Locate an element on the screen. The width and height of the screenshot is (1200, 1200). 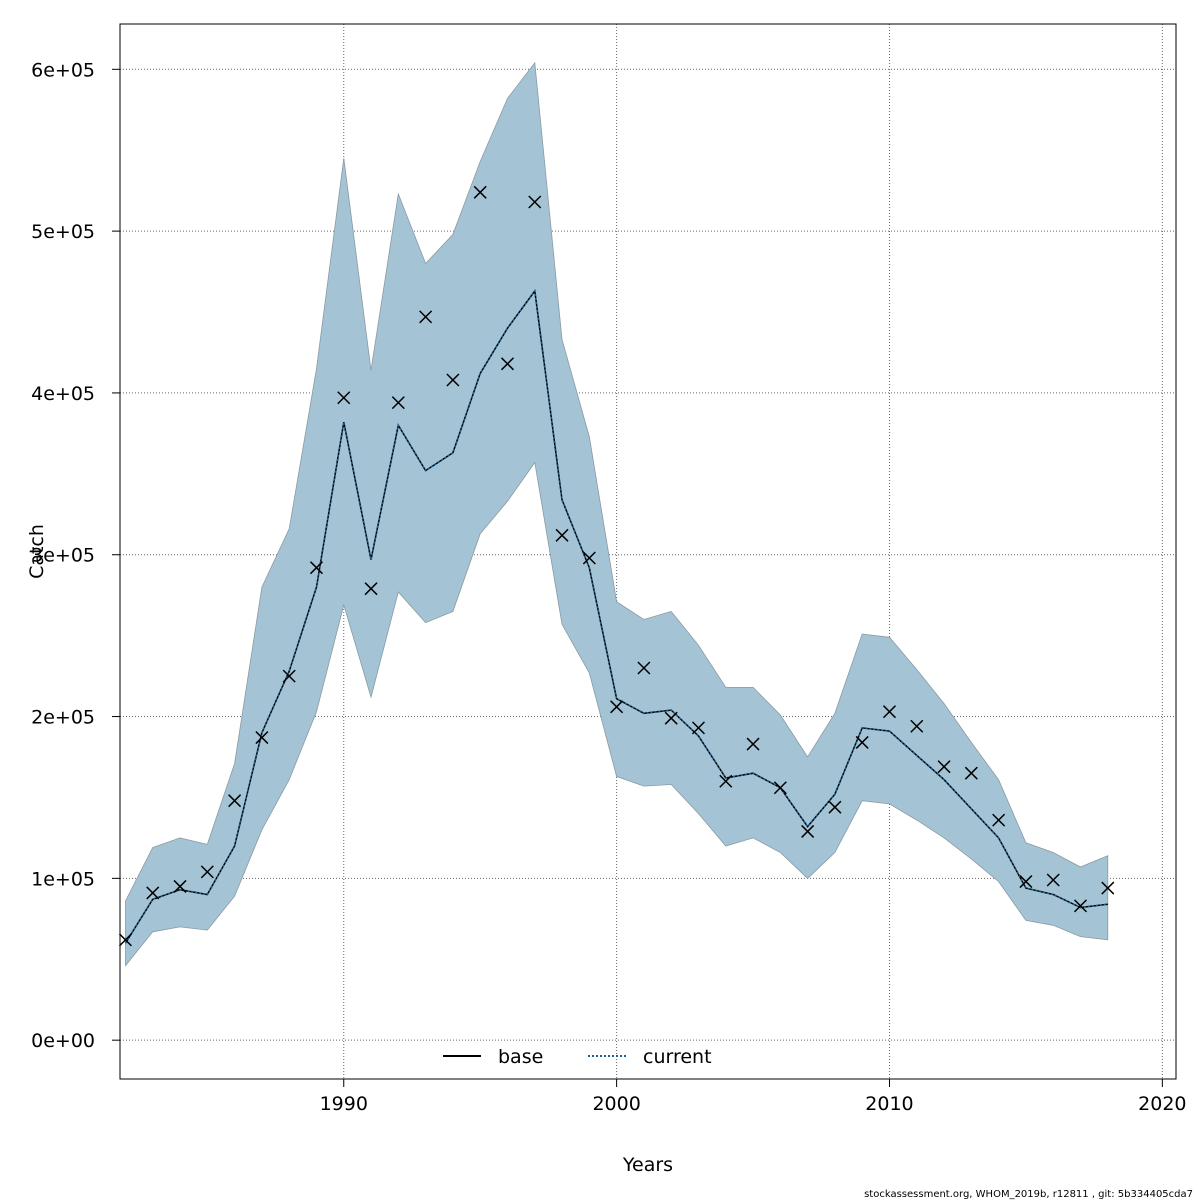
legend-label-base: base is located at coordinates (520, 1057).